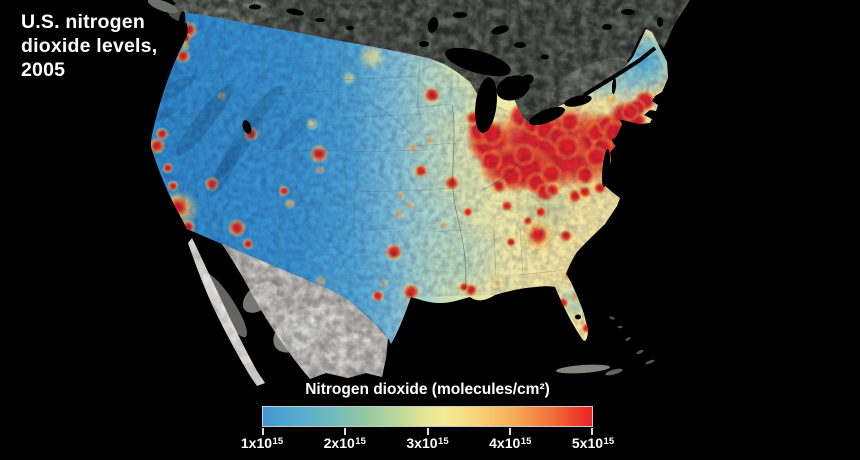 This screenshot has height=460, width=860. Describe the element at coordinates (226, 312) in the screenshot. I see `baja-terrain-texture` at that location.